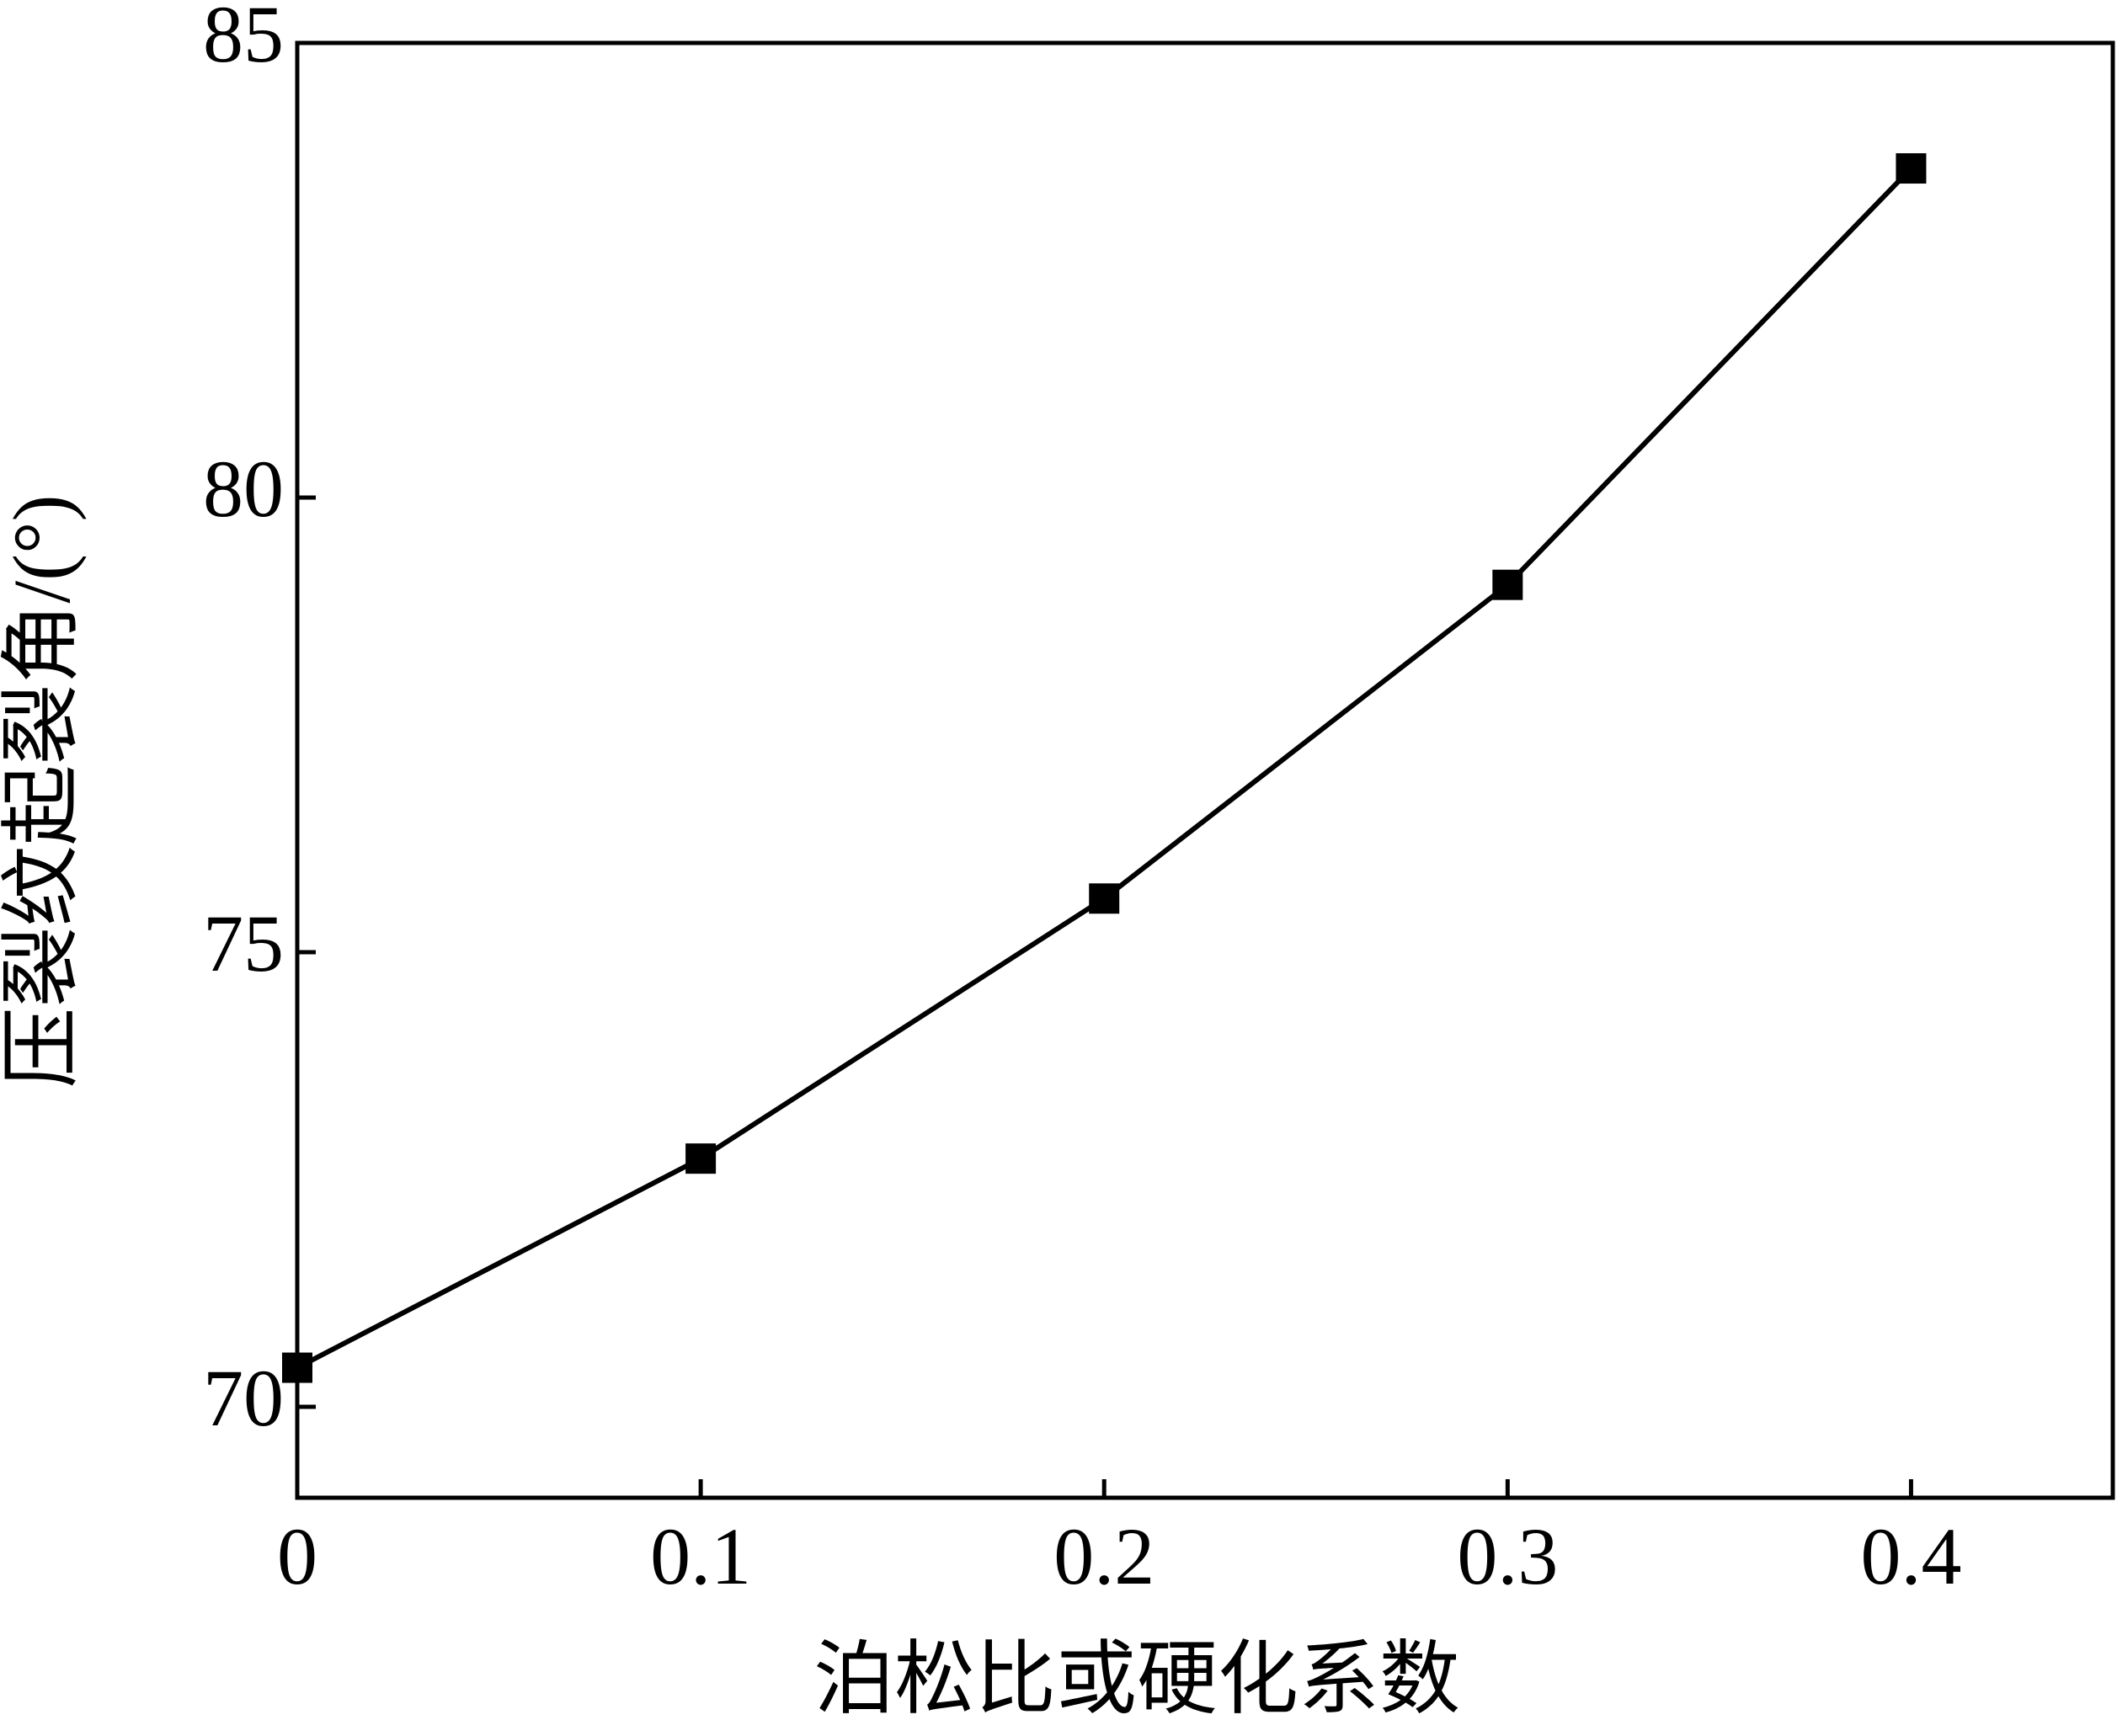  I want to click on y-tick-label: 75, so click(243, 943).